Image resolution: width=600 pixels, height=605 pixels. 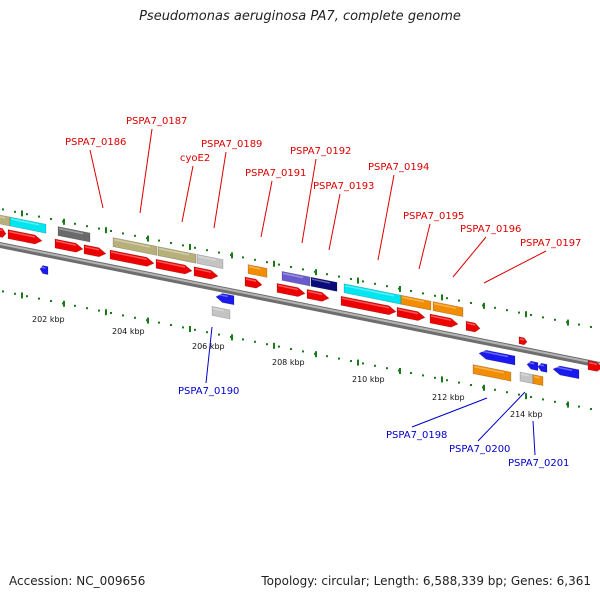 What do you see at coordinates (531, 363) in the screenshot?
I see `reverse-gene-4-shine` at bounding box center [531, 363].